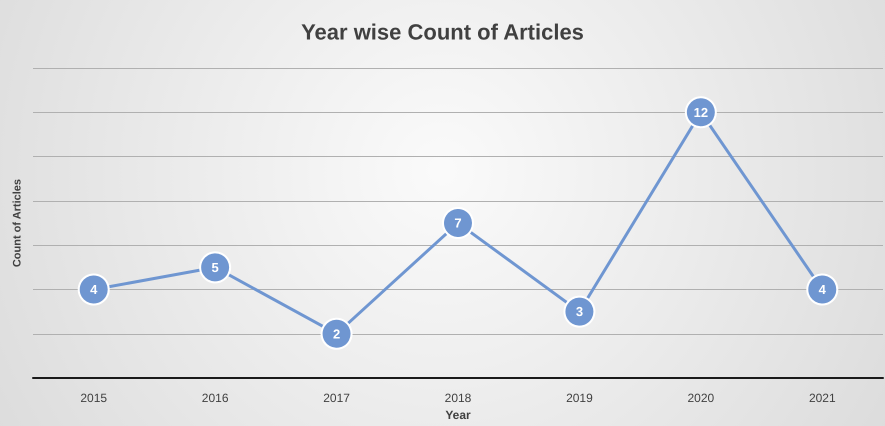 The image size is (885, 426). I want to click on data-label: 3, so click(580, 312).